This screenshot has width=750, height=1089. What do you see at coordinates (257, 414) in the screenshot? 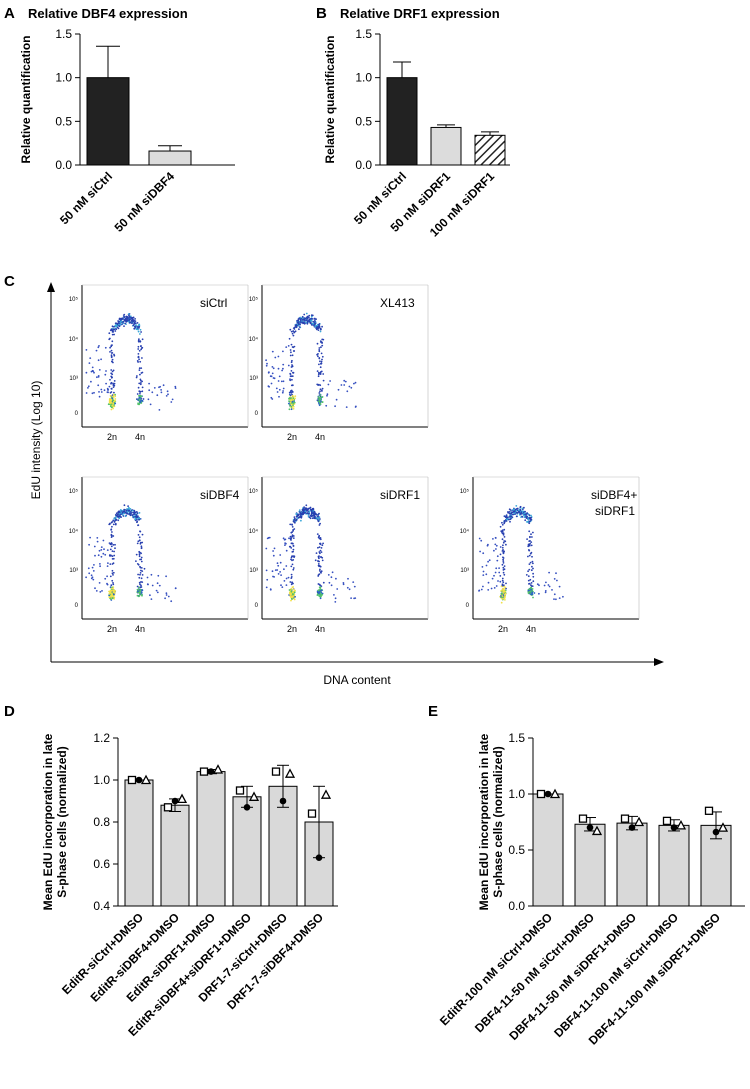
I see `flow-y-tick-label: 0` at bounding box center [257, 414].